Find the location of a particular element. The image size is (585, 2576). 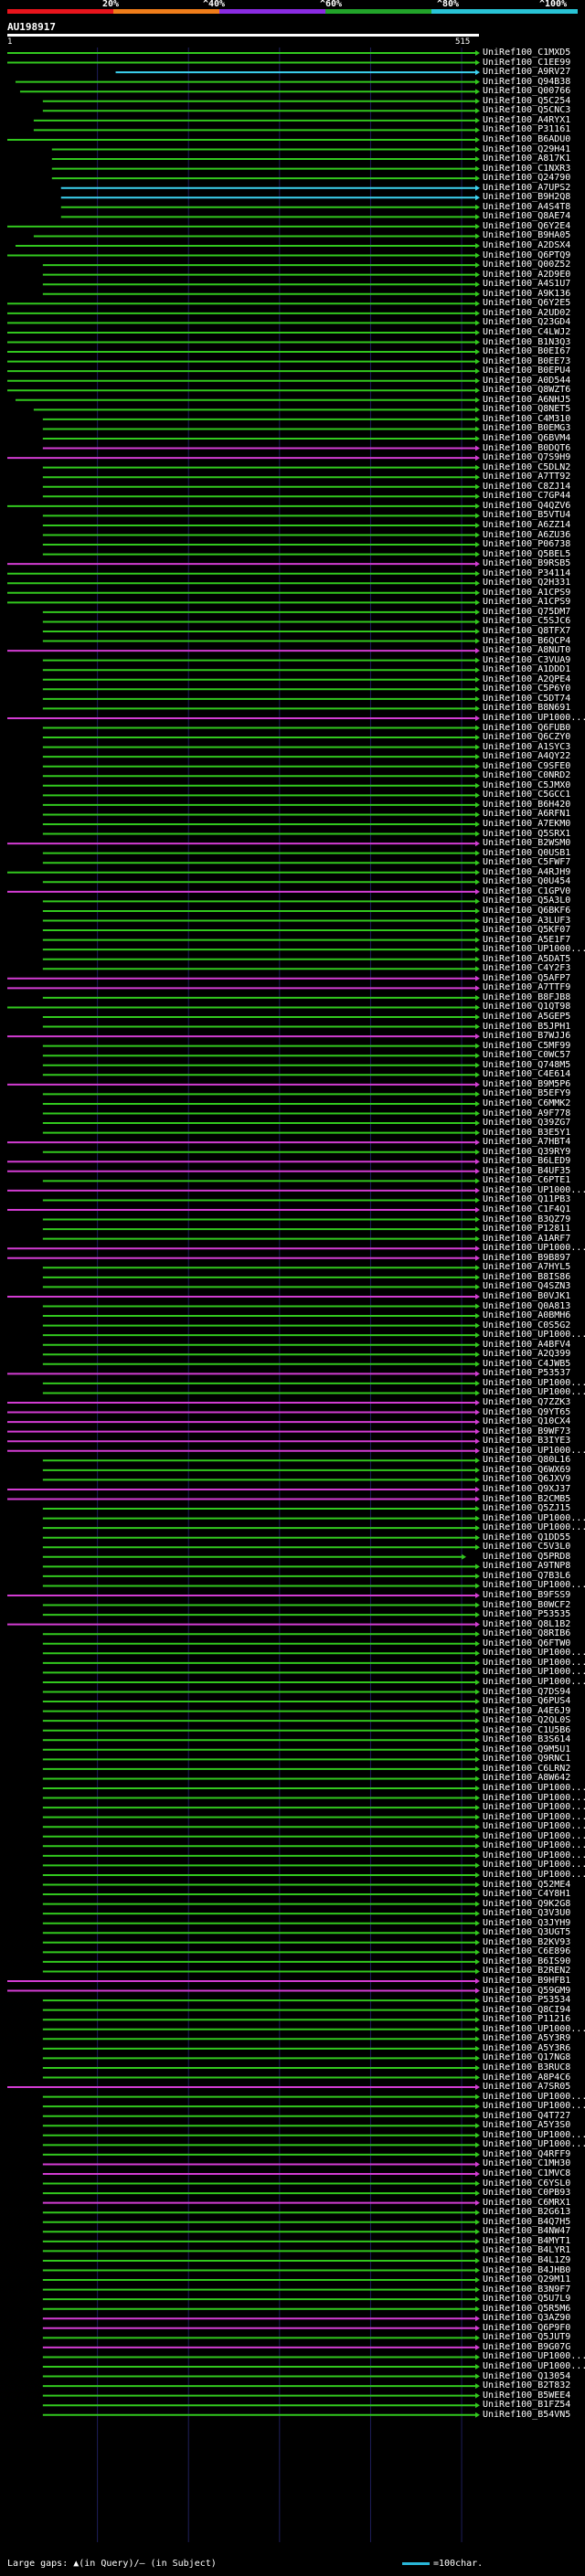

hit-label: UniRef100_B9H2Q8 is located at coordinates (527, 197).